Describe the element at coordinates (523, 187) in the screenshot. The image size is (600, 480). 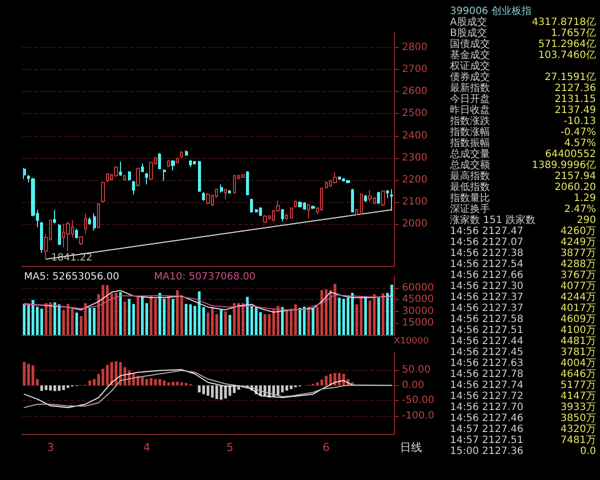
I see `text: 最低指数 2060.20` at that location.